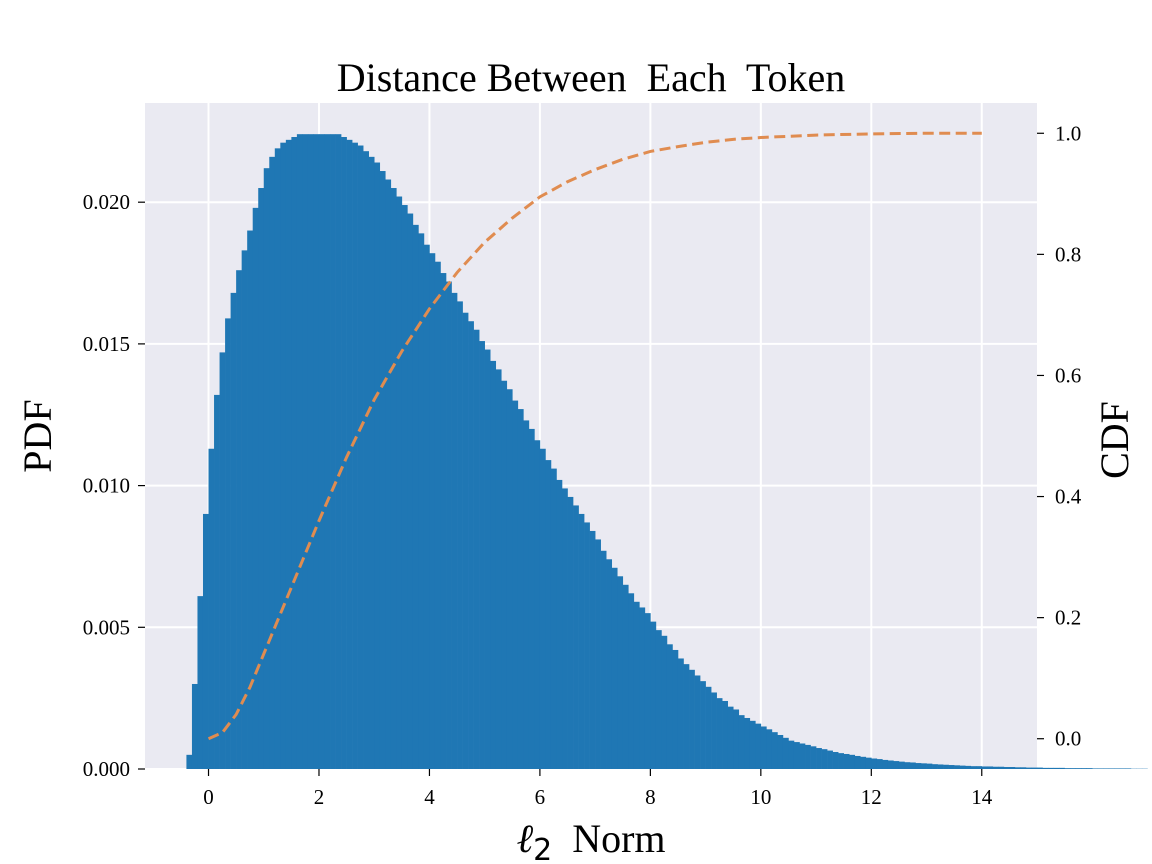  Describe the element at coordinates (1068, 618) in the screenshot. I see `y2-tick-label: 0.2` at that location.